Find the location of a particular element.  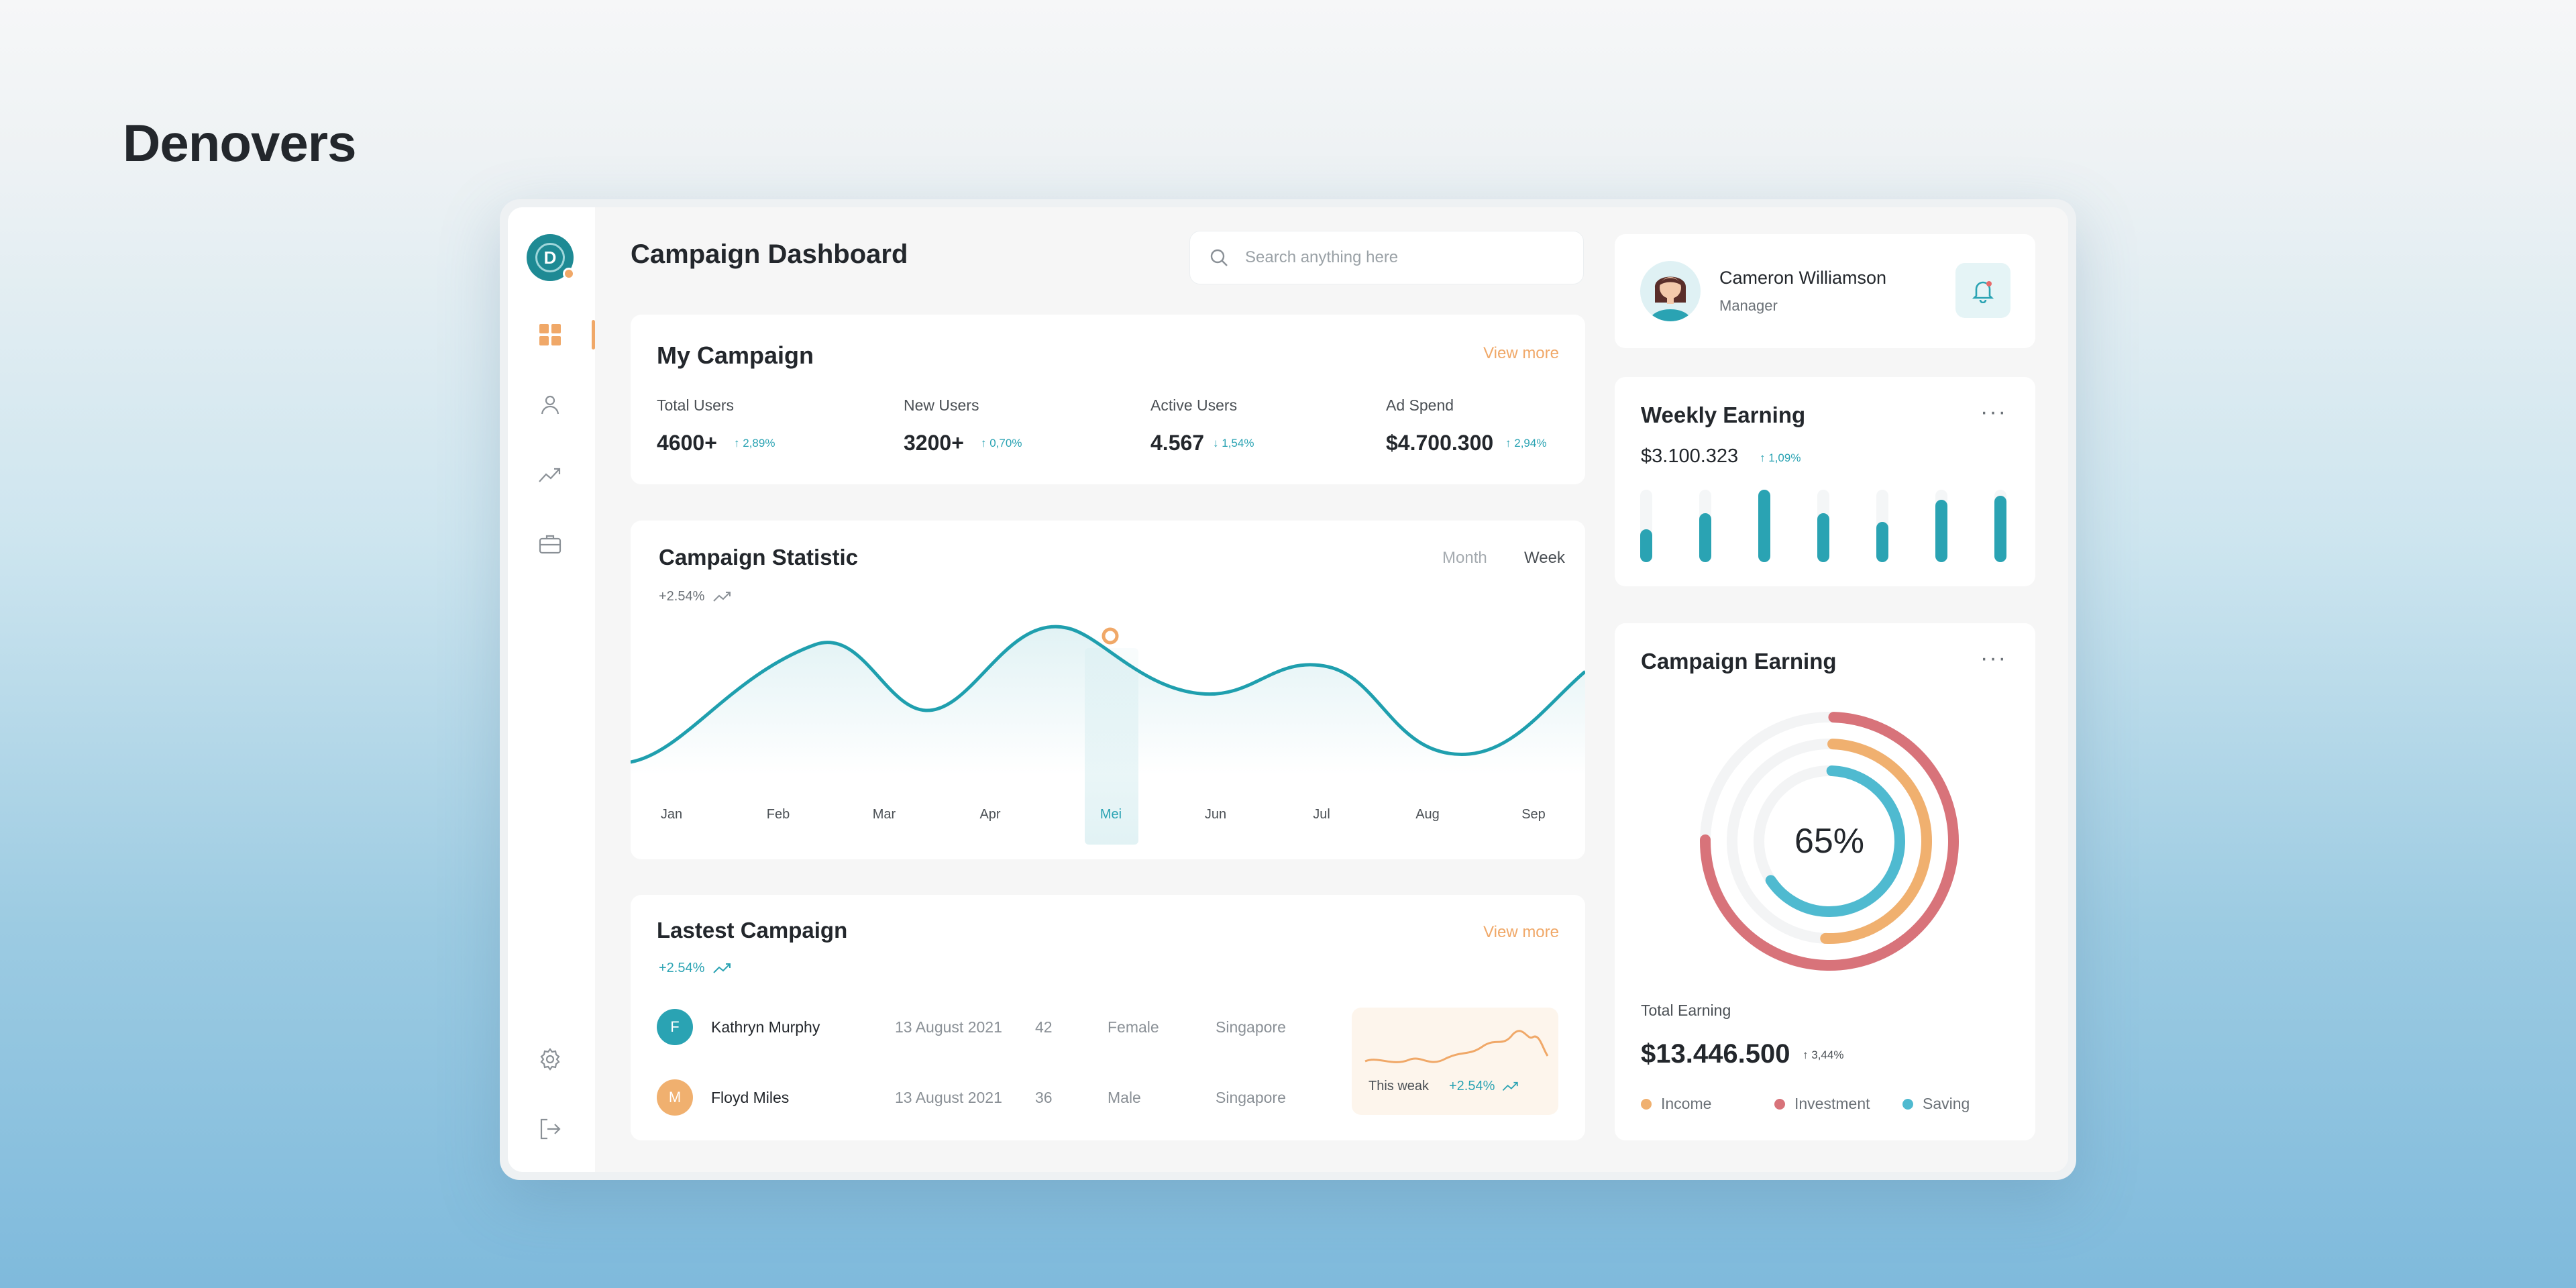

search-bar is located at coordinates (1386, 257).